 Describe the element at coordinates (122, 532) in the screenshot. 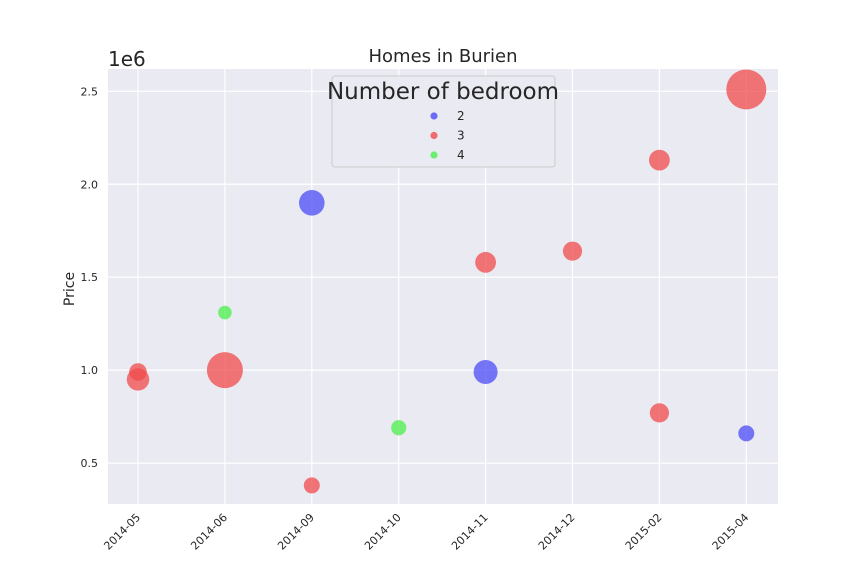

I see `x-tick-label: 2014-05` at that location.